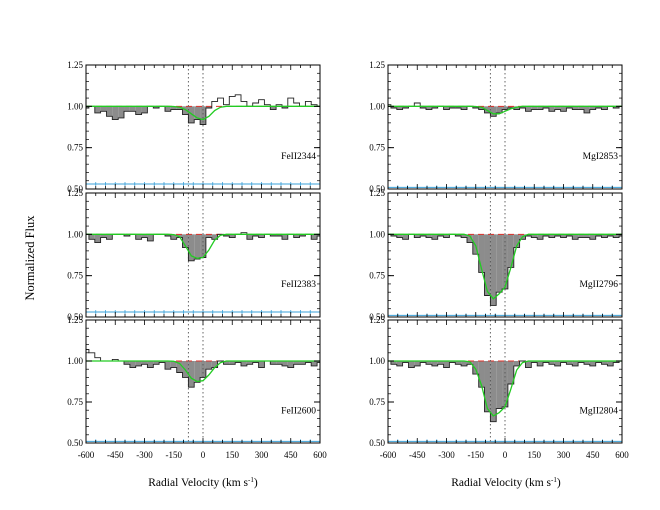  I want to click on x-axis-title-right-sup: -1, so click(554, 480).